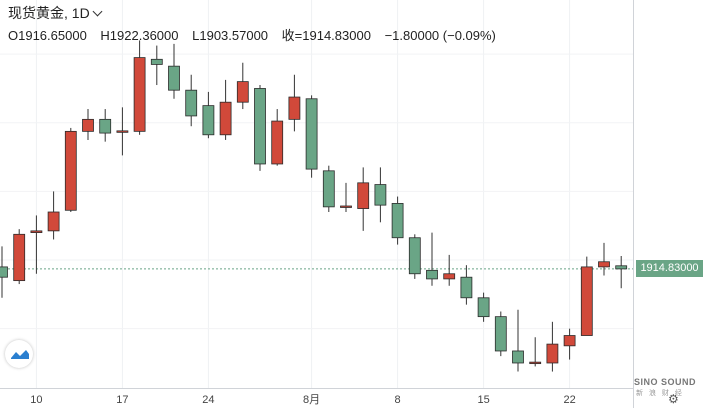 The height and width of the screenshot is (408, 703). Describe the element at coordinates (665, 382) in the screenshot. I see `watermark-logo: SINO SOUND` at that location.